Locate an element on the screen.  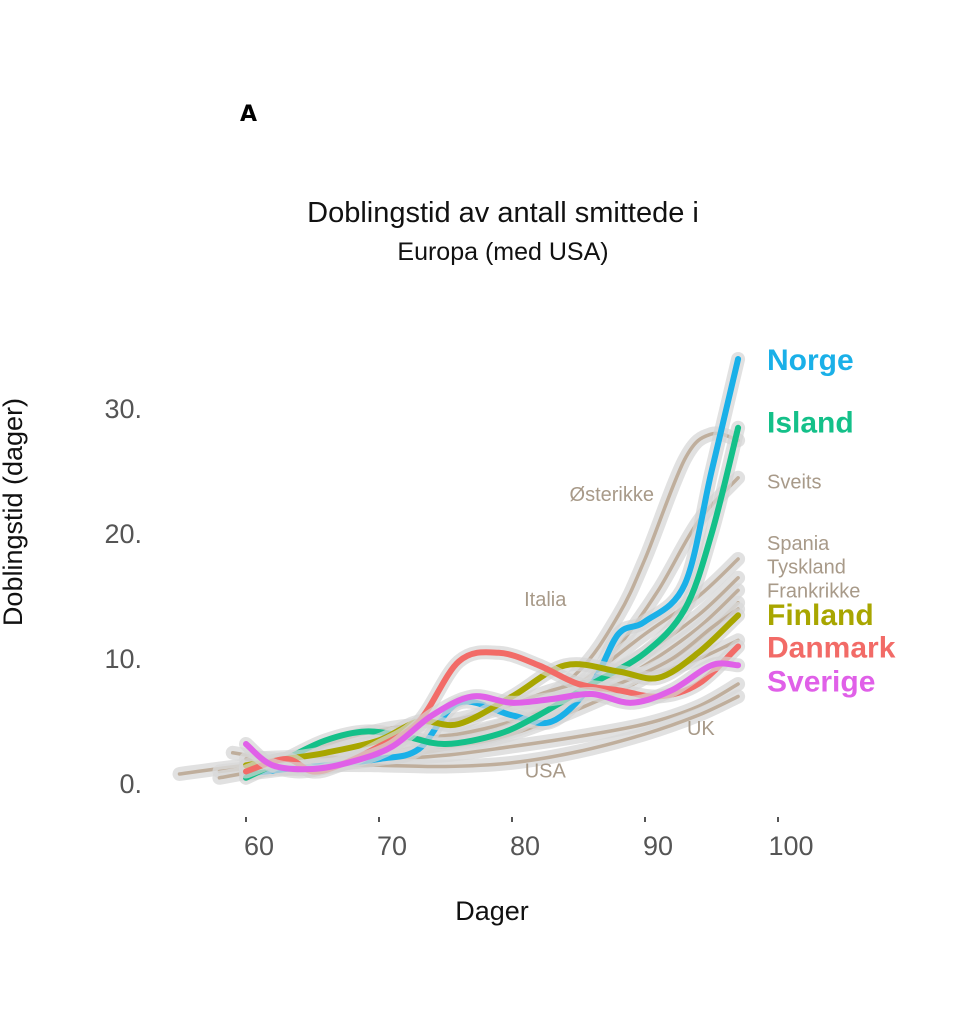
chart-subtitle: Europa (med USA) is located at coordinates (502, 252).